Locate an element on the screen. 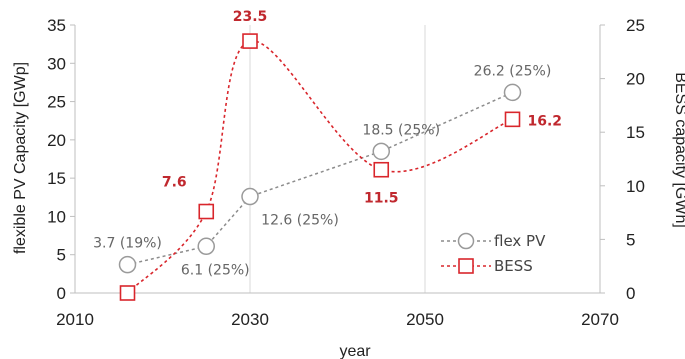  pv-data-label: 12.6 (25%) is located at coordinates (300, 221).